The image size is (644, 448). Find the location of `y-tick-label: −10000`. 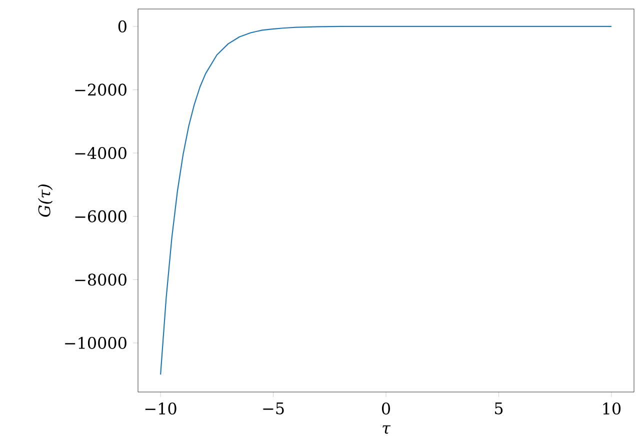

y-tick-label: −10000 is located at coordinates (95, 342).